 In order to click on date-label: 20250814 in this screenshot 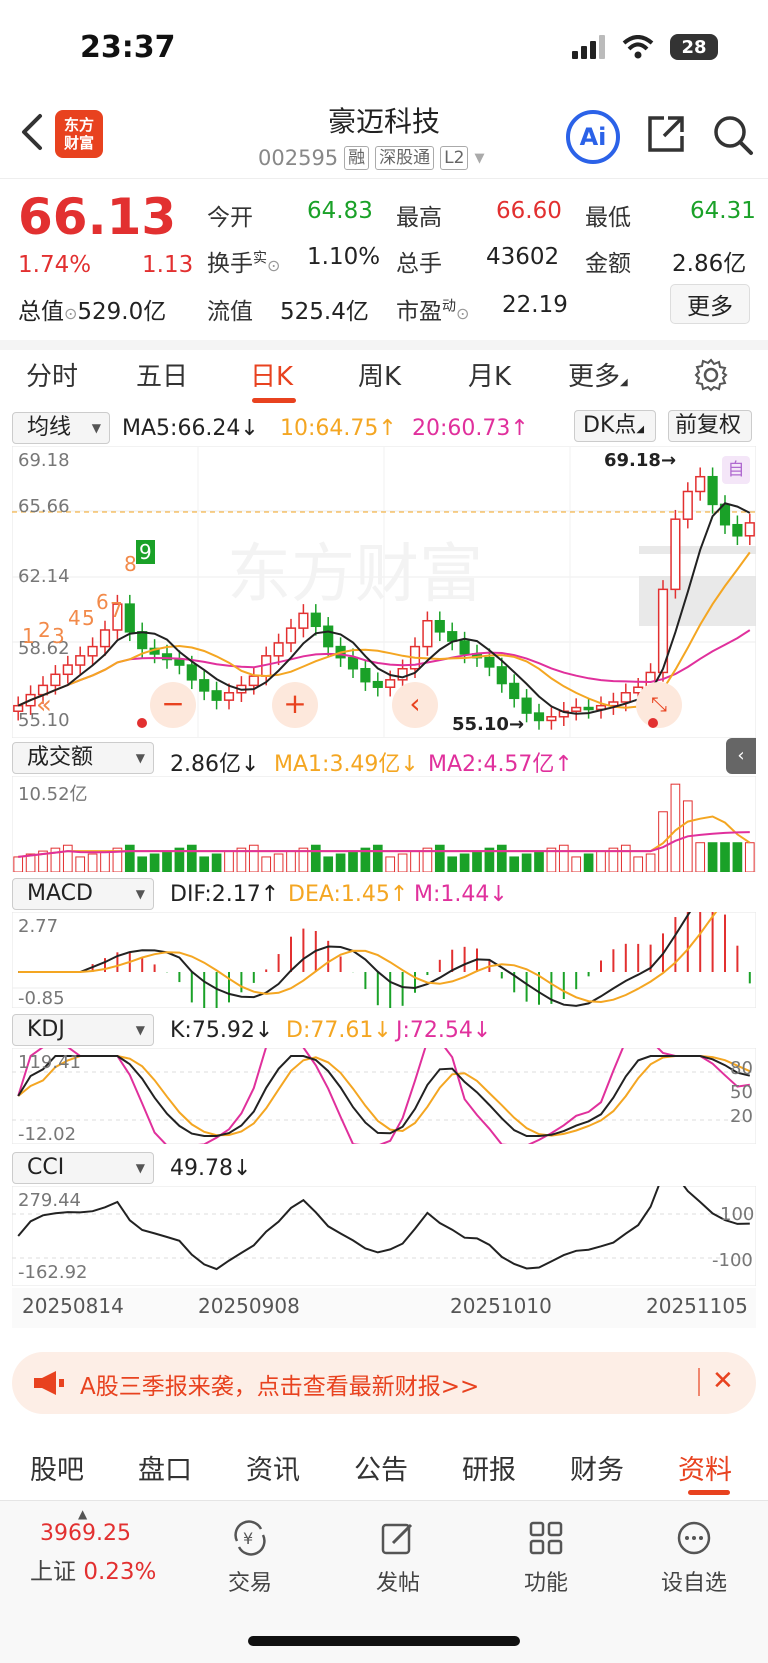, I will do `click(73, 1306)`.